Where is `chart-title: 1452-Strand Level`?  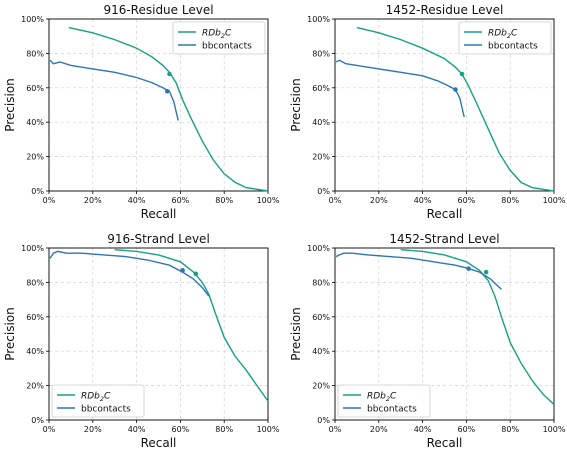 chart-title: 1452-Strand Level is located at coordinates (444, 239).